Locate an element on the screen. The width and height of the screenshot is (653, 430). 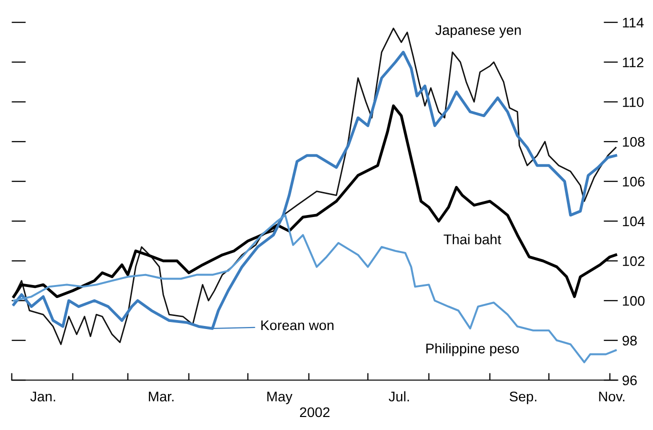
x-tick-label: Jul. is located at coordinates (398, 396).